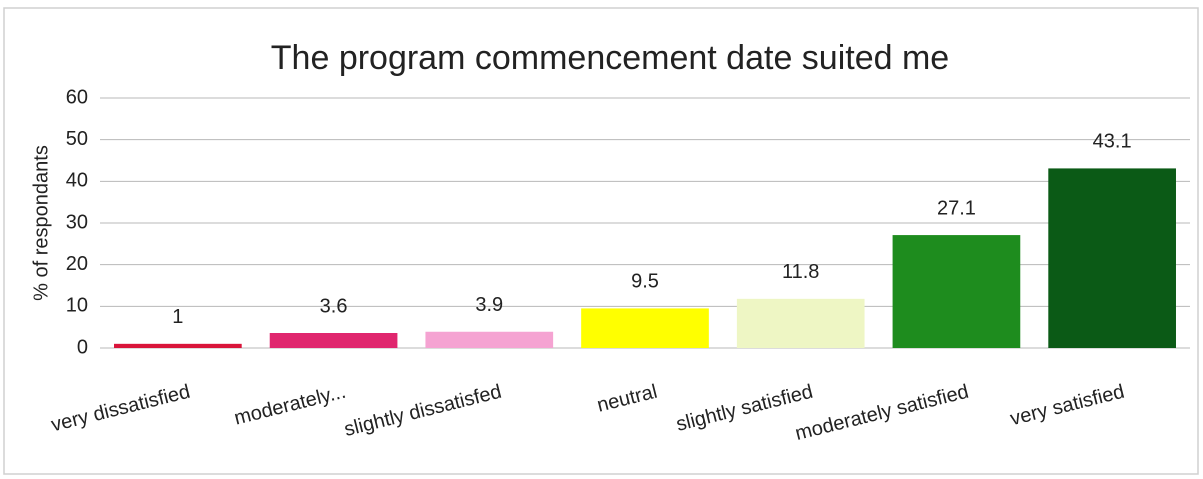  I want to click on data-label: 3.9, so click(489, 305).